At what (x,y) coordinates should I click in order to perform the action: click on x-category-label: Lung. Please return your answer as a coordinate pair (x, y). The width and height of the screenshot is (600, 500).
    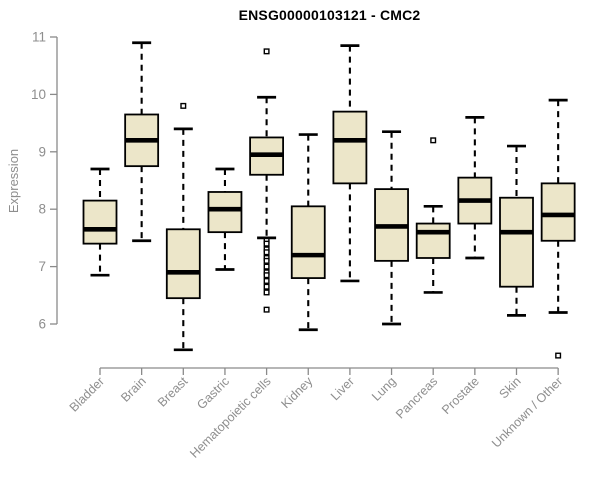
    Looking at the image, I should click on (384, 389).